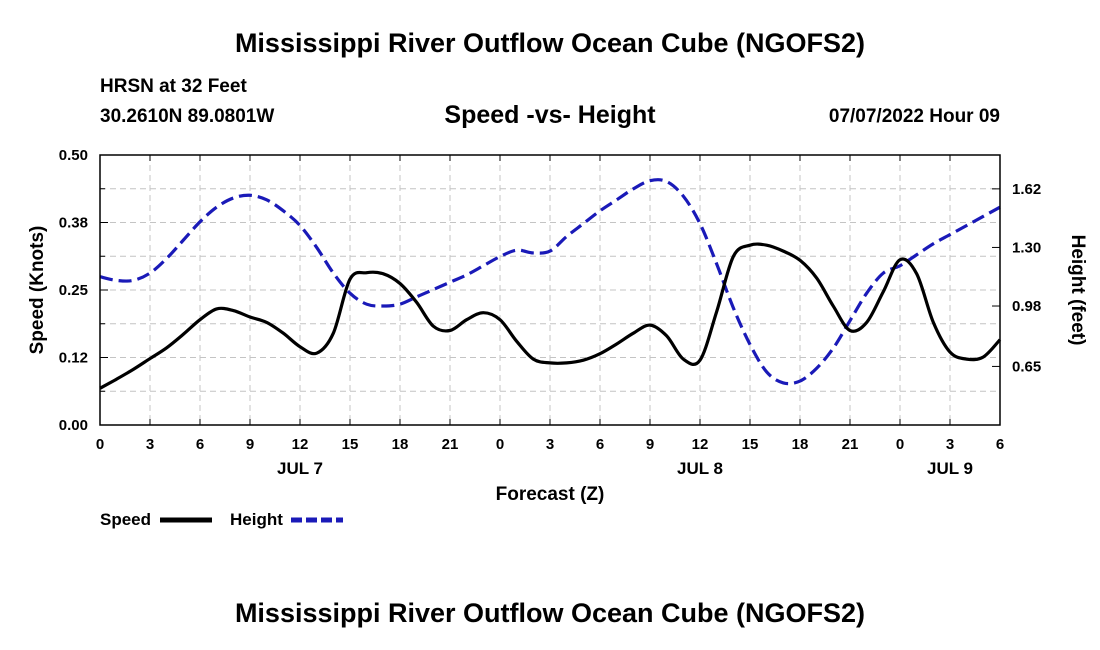 The image size is (1100, 650). Describe the element at coordinates (256, 519) in the screenshot. I see `legend-height-label: Height` at that location.